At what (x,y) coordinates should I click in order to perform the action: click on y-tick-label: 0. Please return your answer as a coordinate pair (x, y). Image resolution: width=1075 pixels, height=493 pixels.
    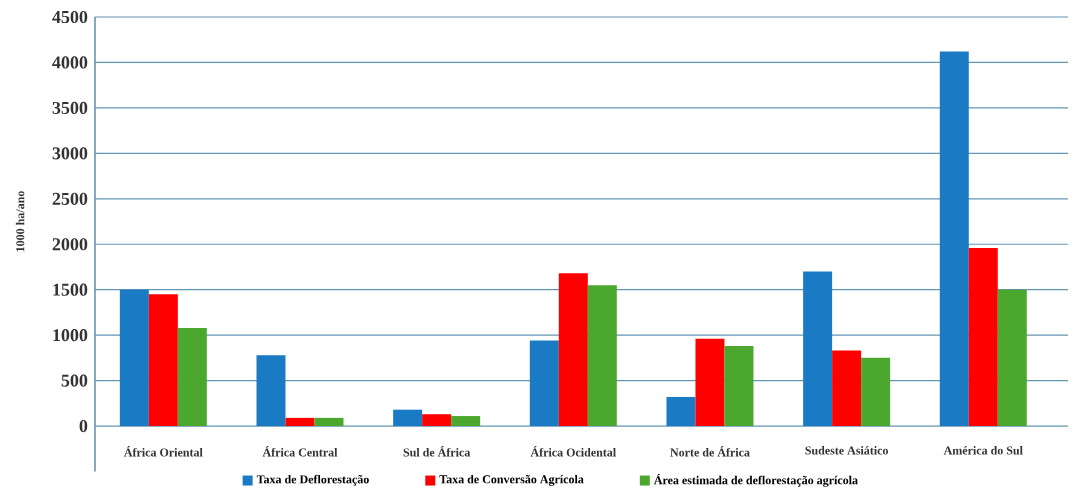
    Looking at the image, I should click on (83, 426).